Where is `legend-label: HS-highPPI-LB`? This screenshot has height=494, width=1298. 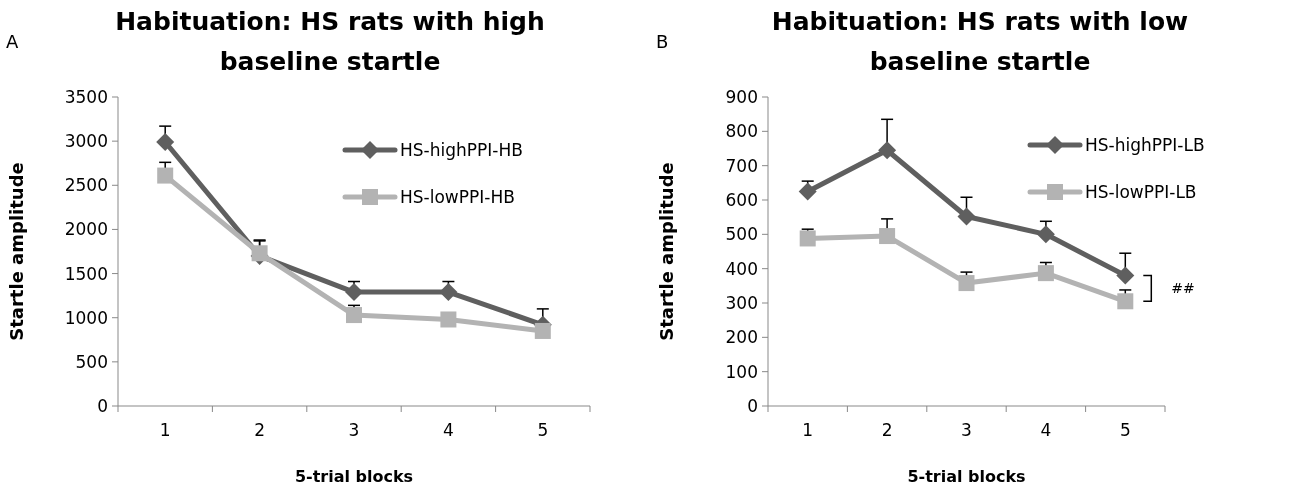
legend-label: HS-highPPI-LB is located at coordinates (1145, 144).